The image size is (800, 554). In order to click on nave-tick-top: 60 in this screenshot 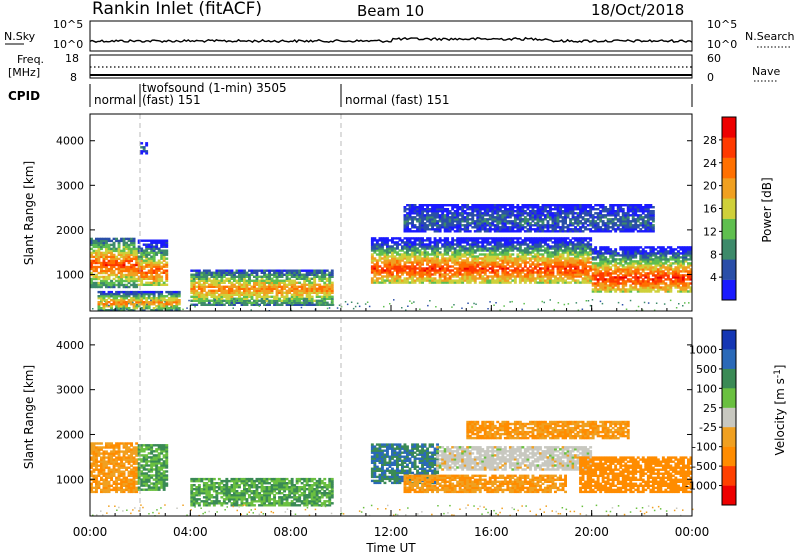, I will do `click(714, 58)`.